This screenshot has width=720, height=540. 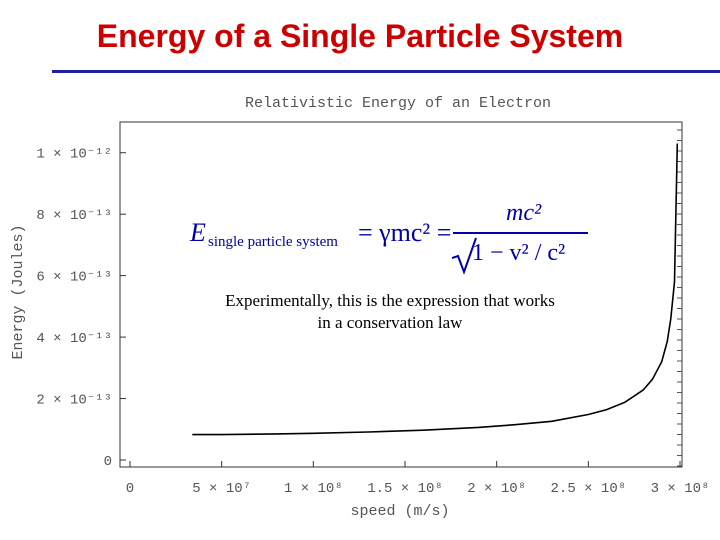 I want to click on equation-denominator: 1 − v² / c², so click(x=519, y=253).